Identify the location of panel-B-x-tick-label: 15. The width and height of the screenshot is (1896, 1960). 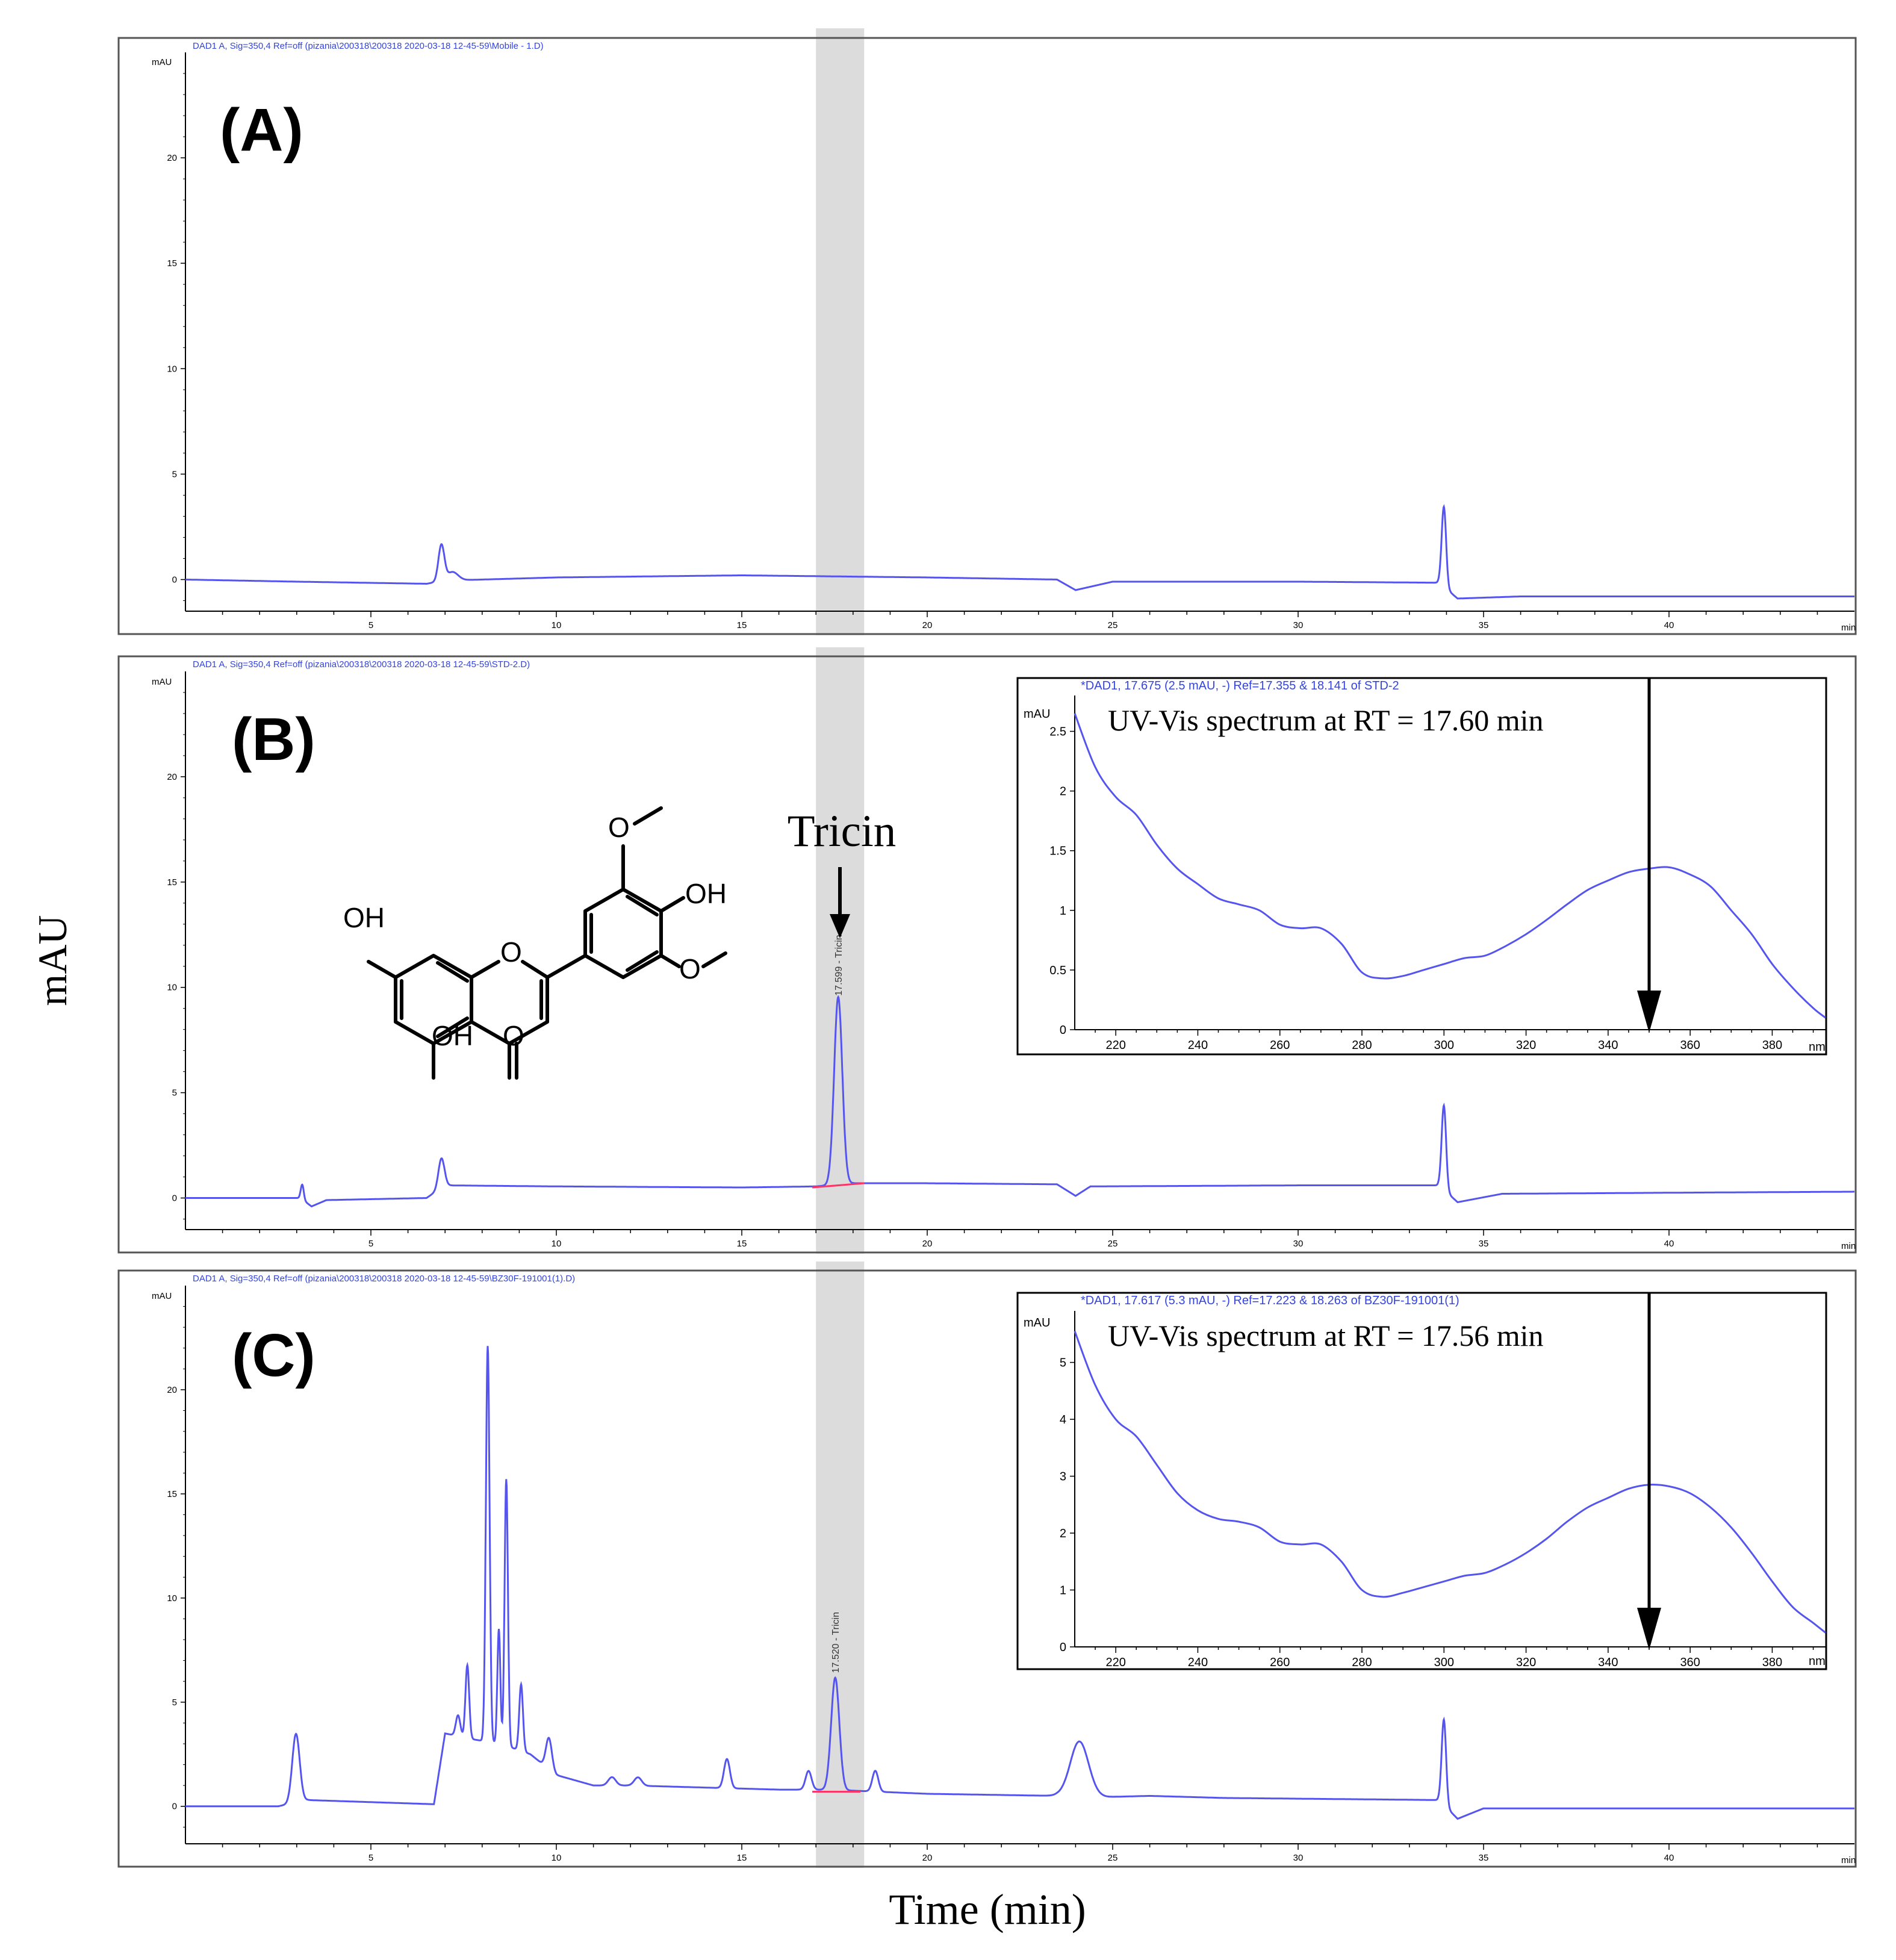
(742, 1244).